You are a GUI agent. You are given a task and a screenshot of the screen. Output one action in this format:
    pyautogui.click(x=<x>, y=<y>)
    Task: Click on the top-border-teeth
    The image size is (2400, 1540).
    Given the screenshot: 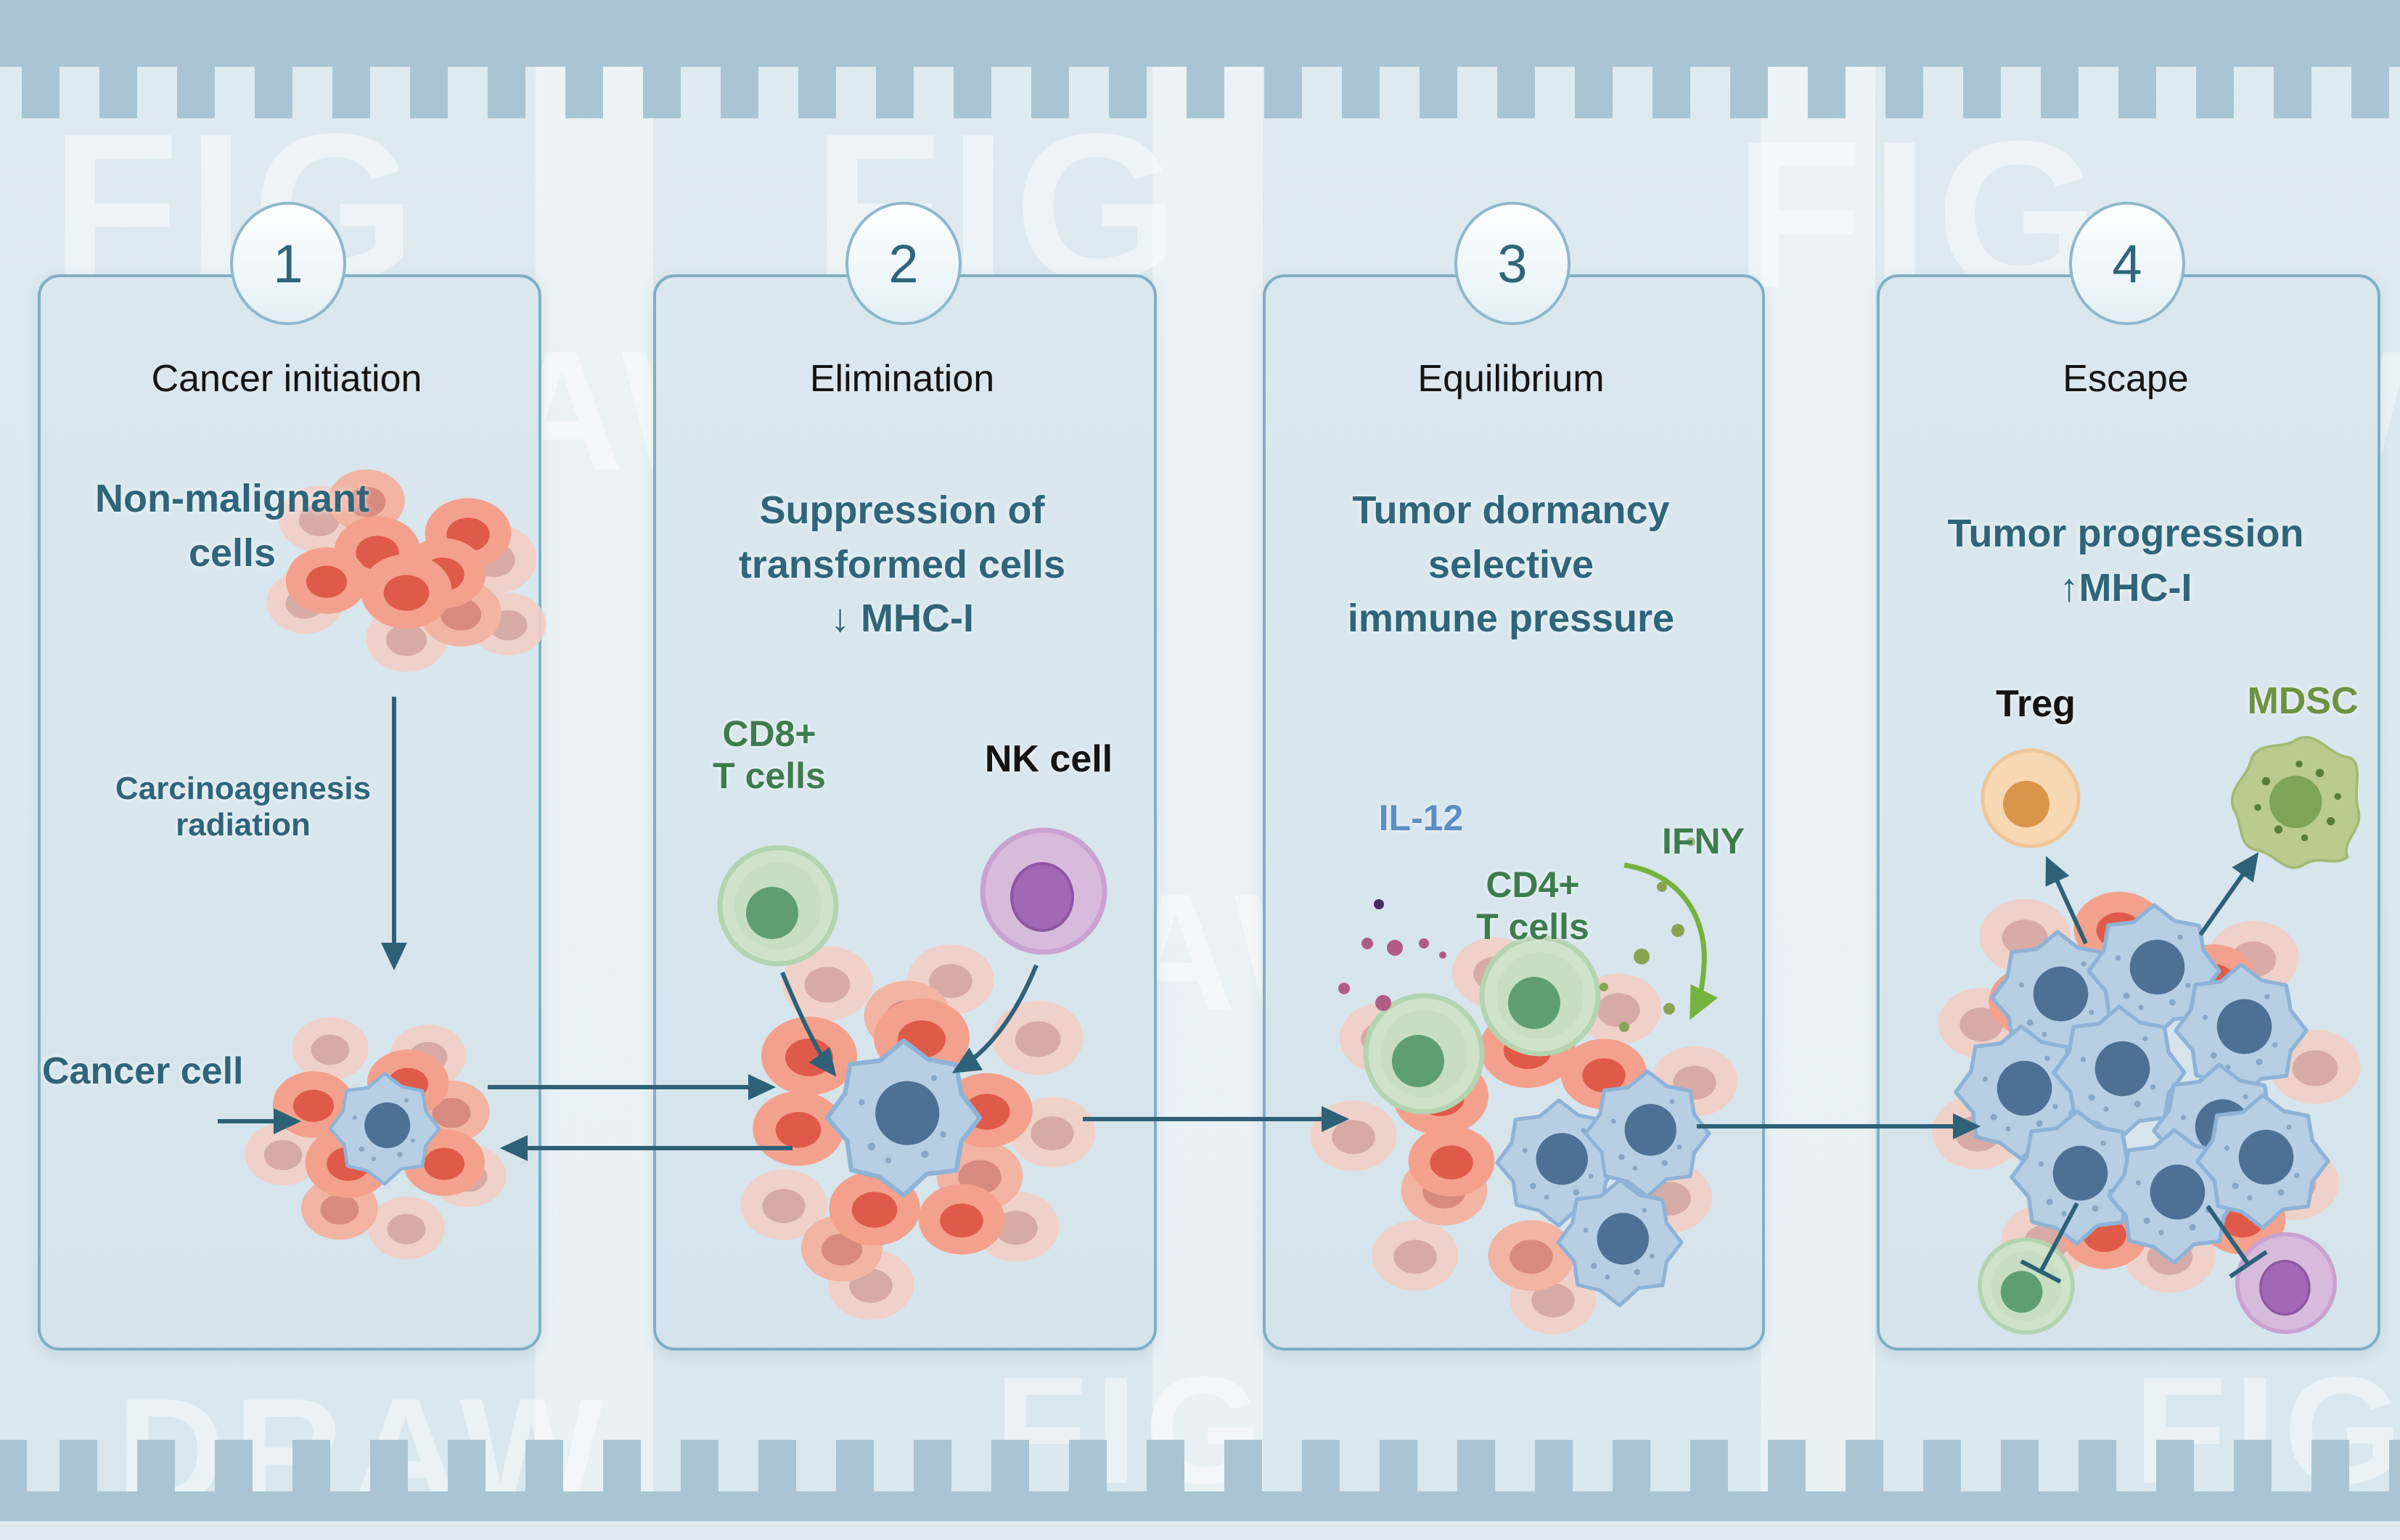 What is the action you would take?
    pyautogui.click(x=1200, y=92)
    